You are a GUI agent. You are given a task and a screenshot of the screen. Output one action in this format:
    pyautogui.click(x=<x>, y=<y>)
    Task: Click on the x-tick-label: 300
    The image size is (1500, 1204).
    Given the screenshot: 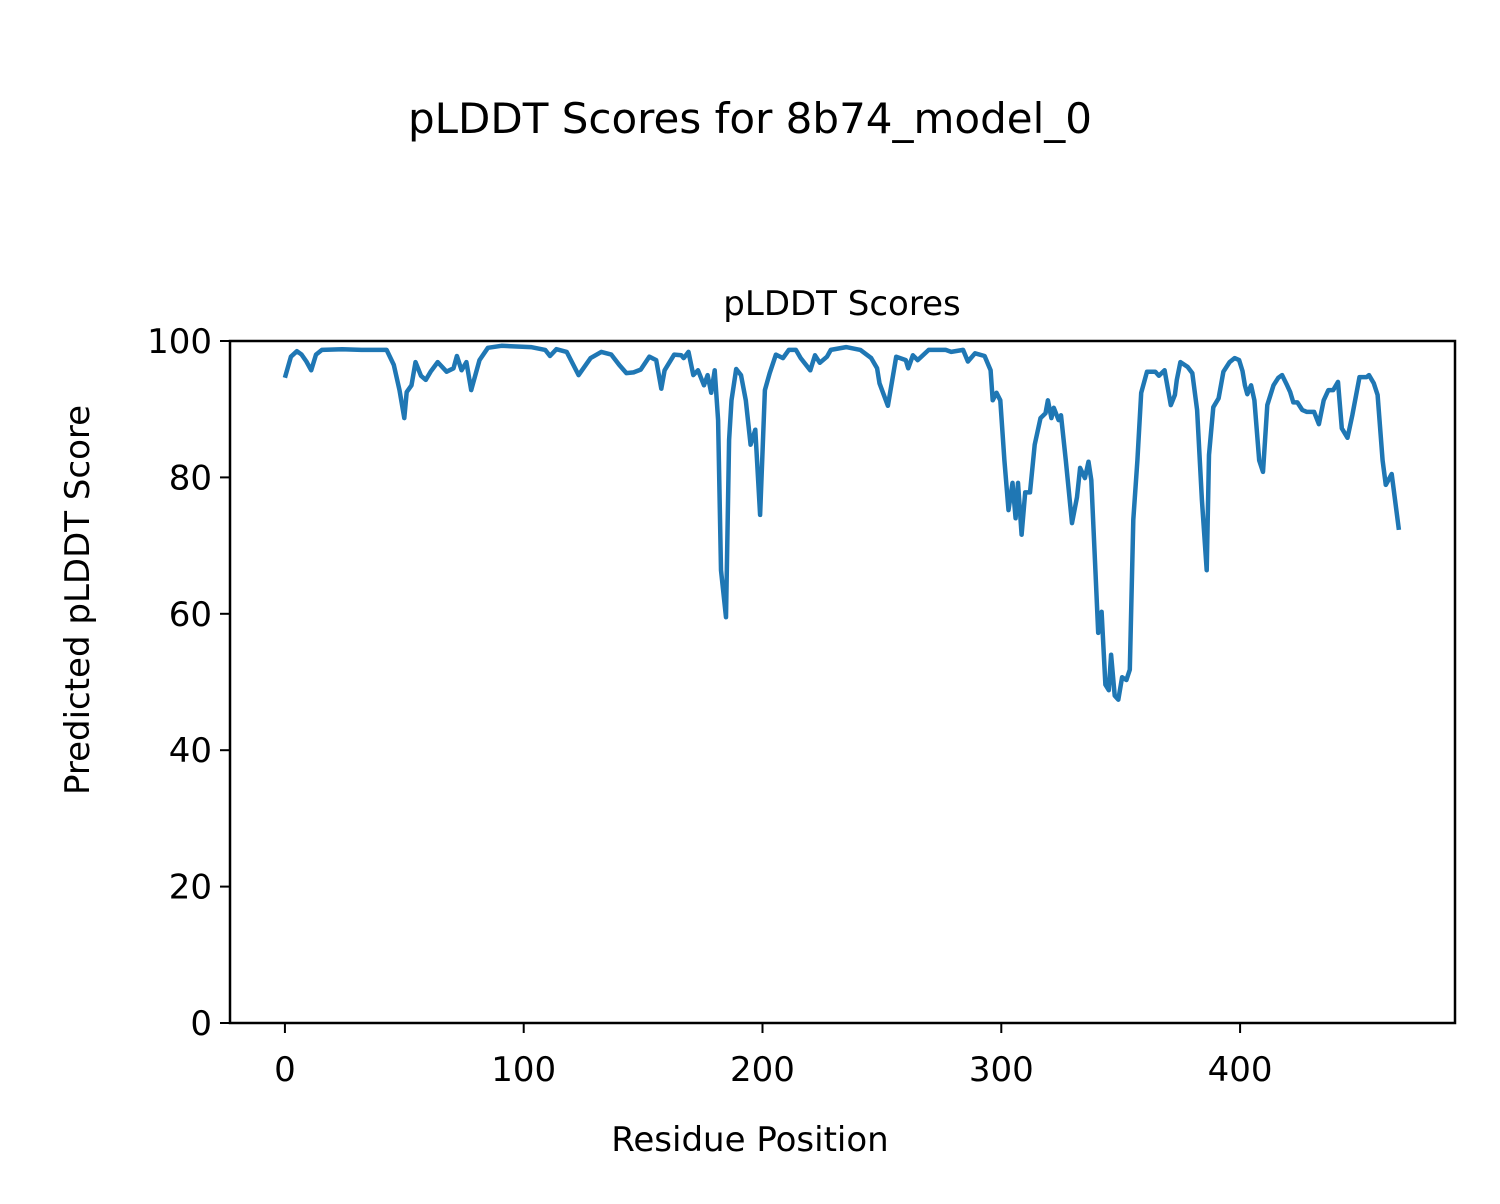 What is the action you would take?
    pyautogui.click(x=1001, y=1070)
    